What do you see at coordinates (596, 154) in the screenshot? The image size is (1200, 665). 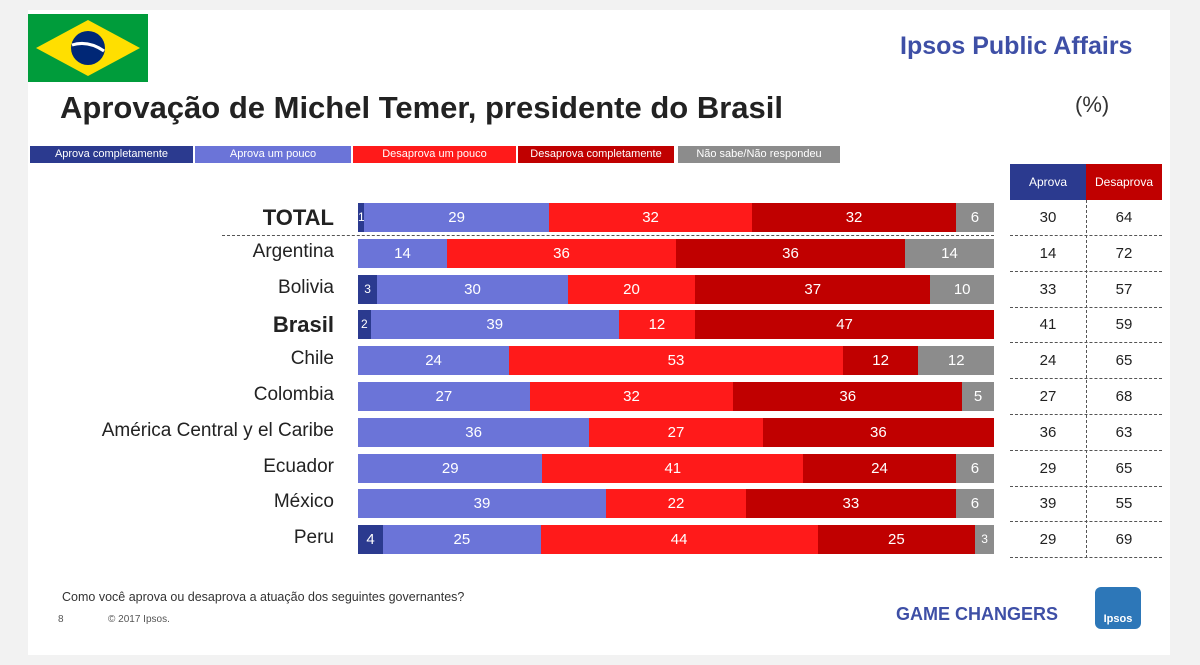 I see `legend-item: Desaprova completamente` at bounding box center [596, 154].